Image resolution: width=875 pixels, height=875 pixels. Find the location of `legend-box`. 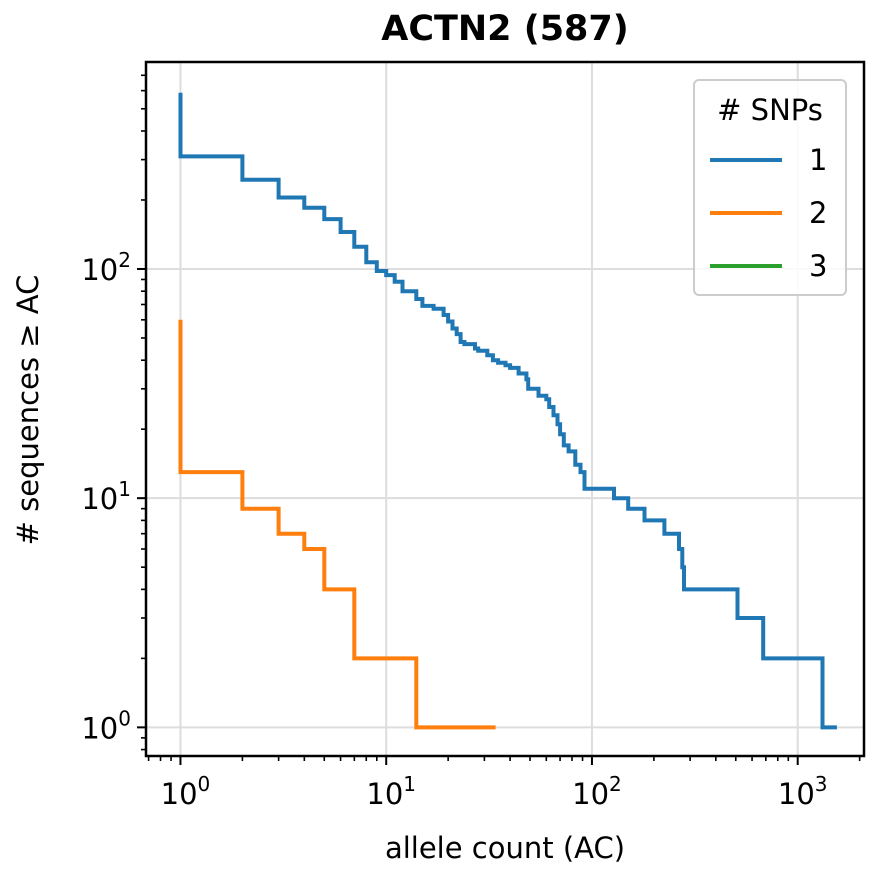

legend-box is located at coordinates (770, 187).